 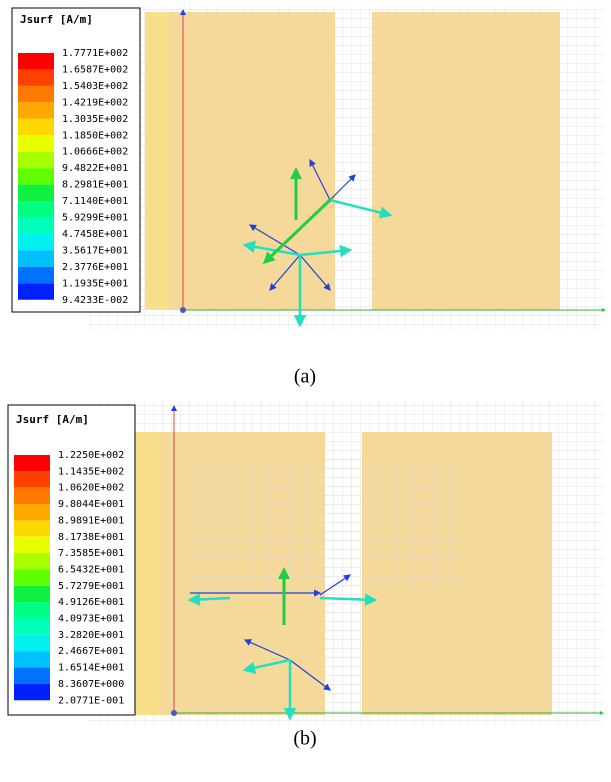 I want to click on legend-label: 1.1435E+002, so click(x=91, y=471).